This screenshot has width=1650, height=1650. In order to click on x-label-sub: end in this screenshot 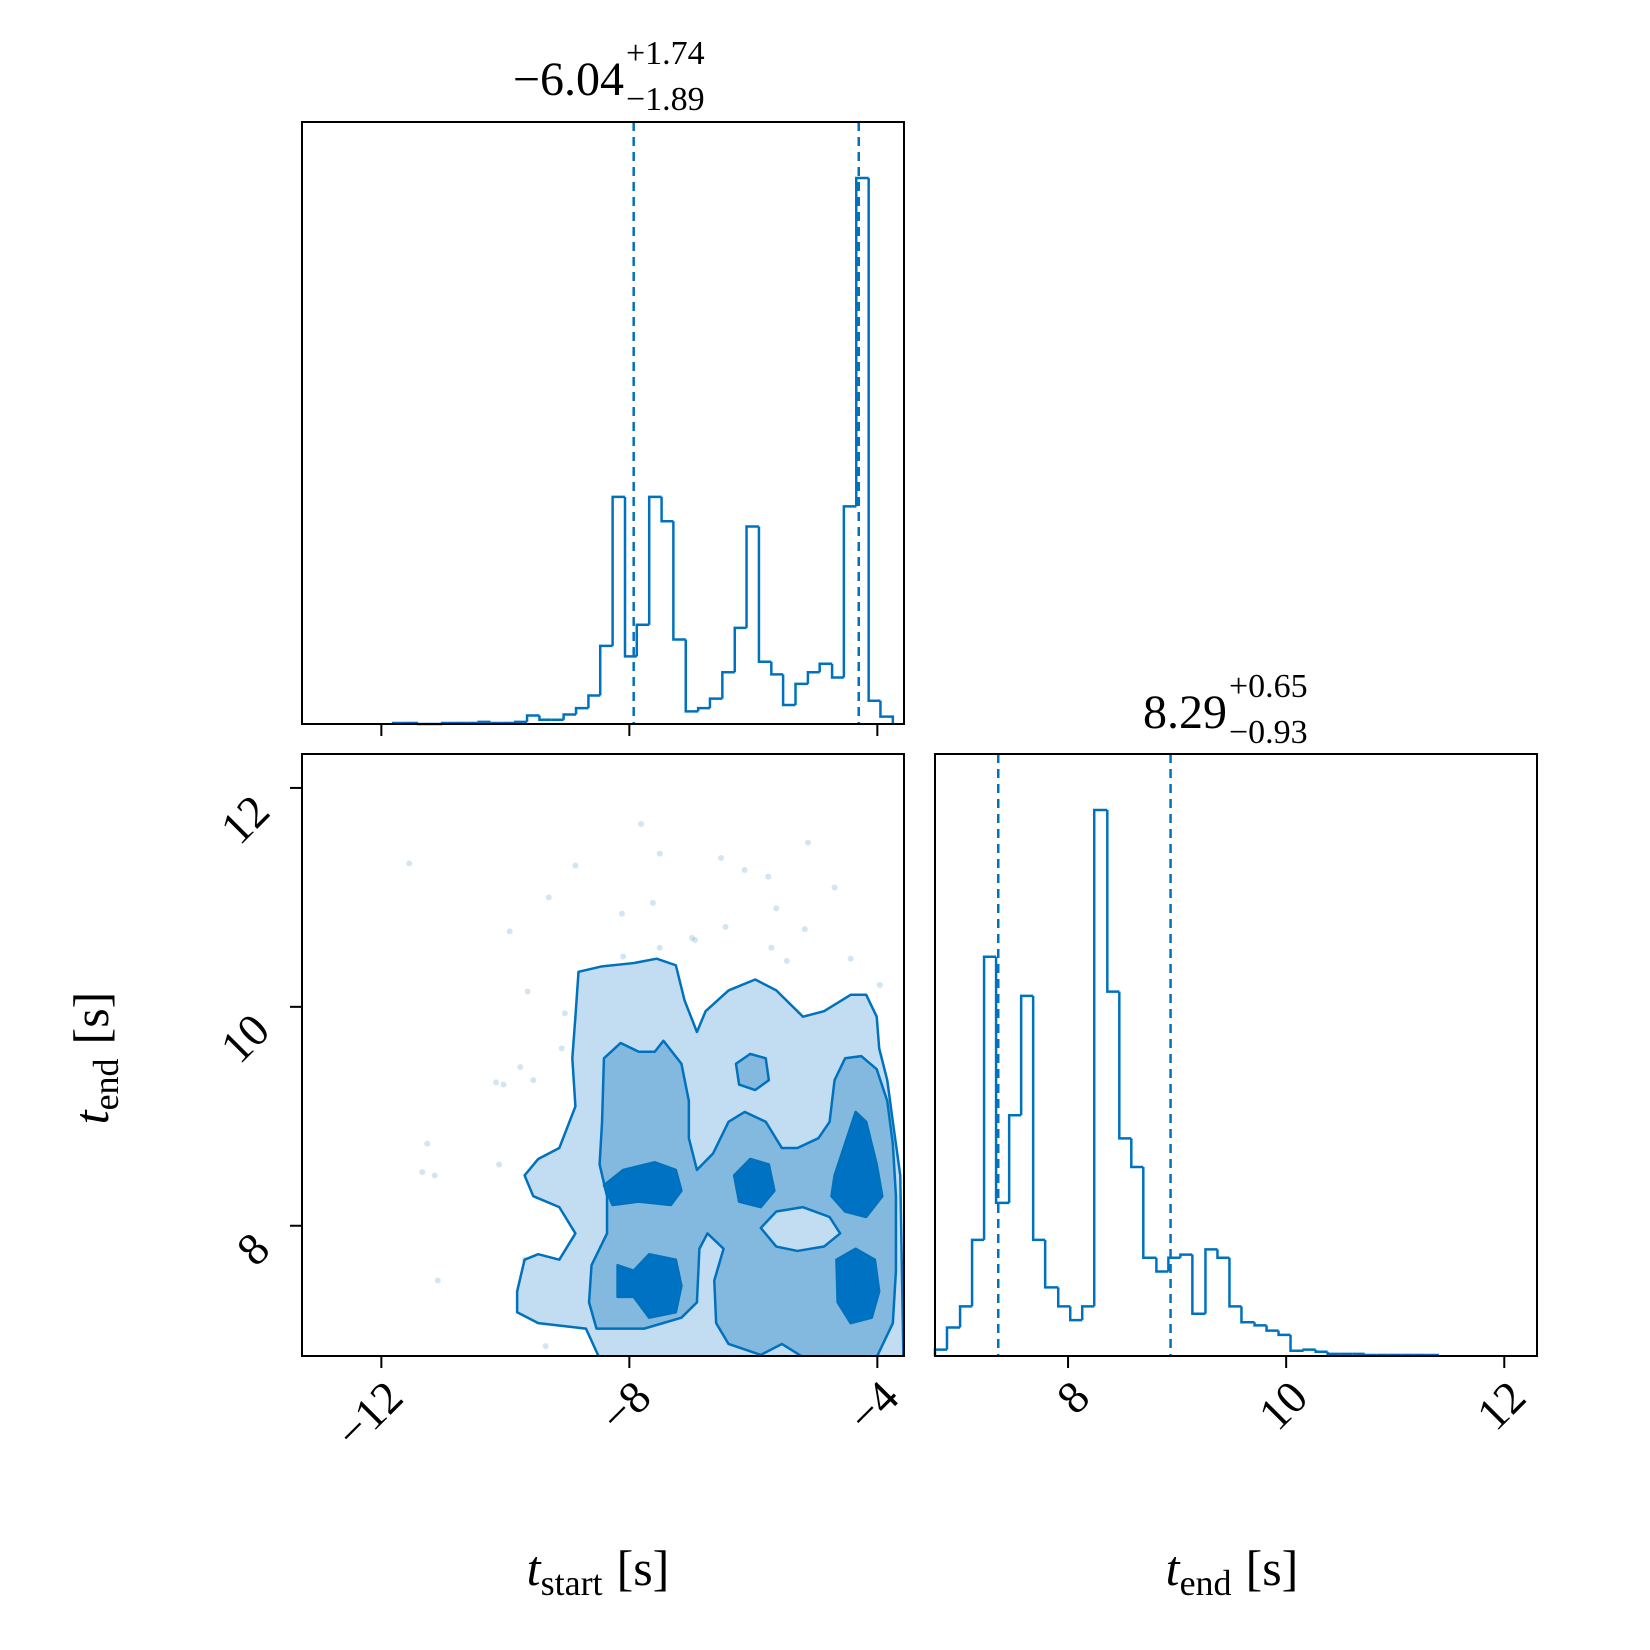, I will do `click(1206, 1583)`.